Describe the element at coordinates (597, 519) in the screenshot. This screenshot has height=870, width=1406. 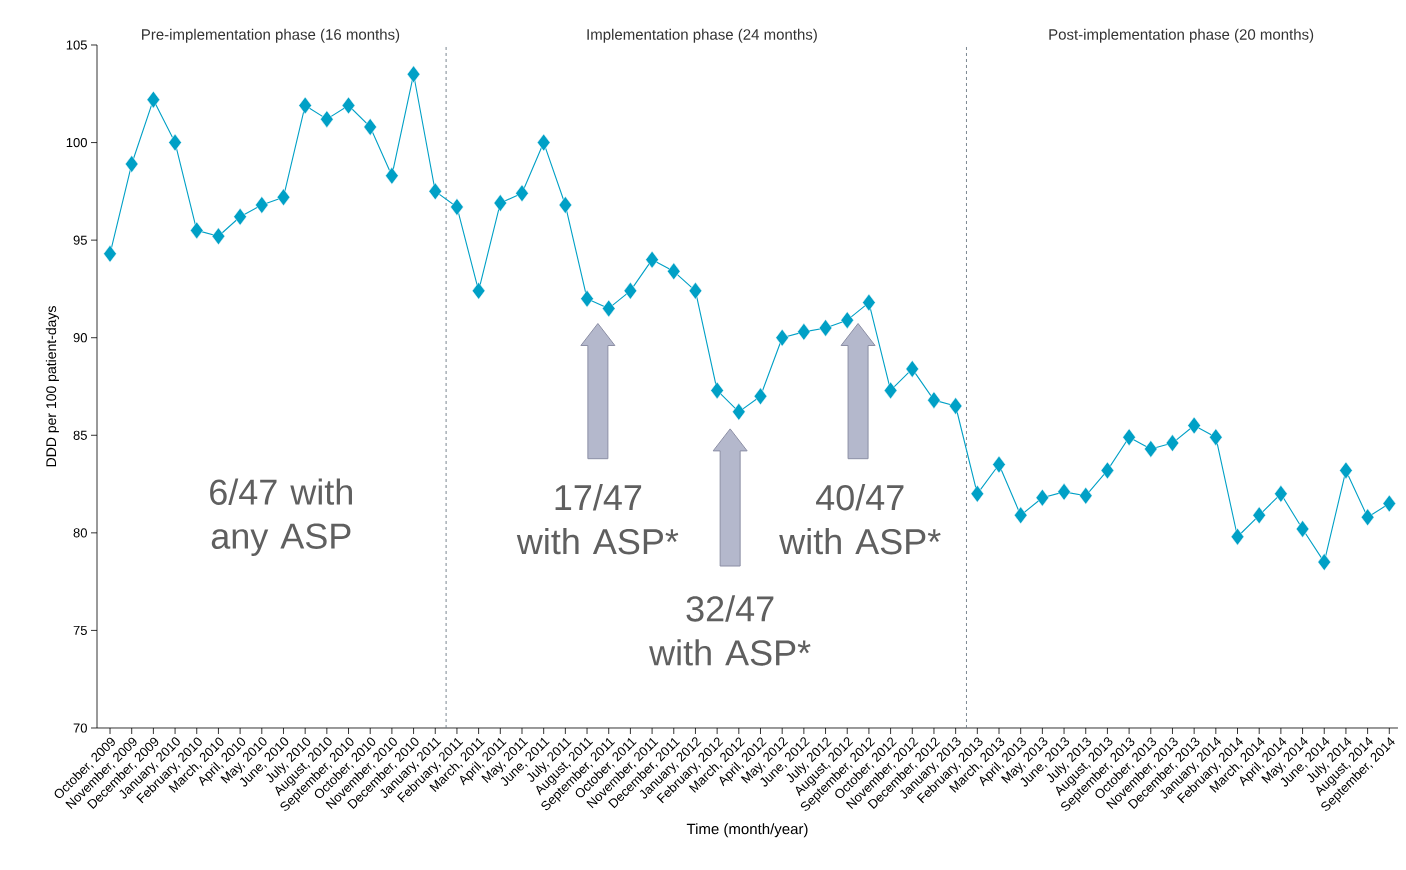
I see `annotation: 17/47 with ASP*` at that location.